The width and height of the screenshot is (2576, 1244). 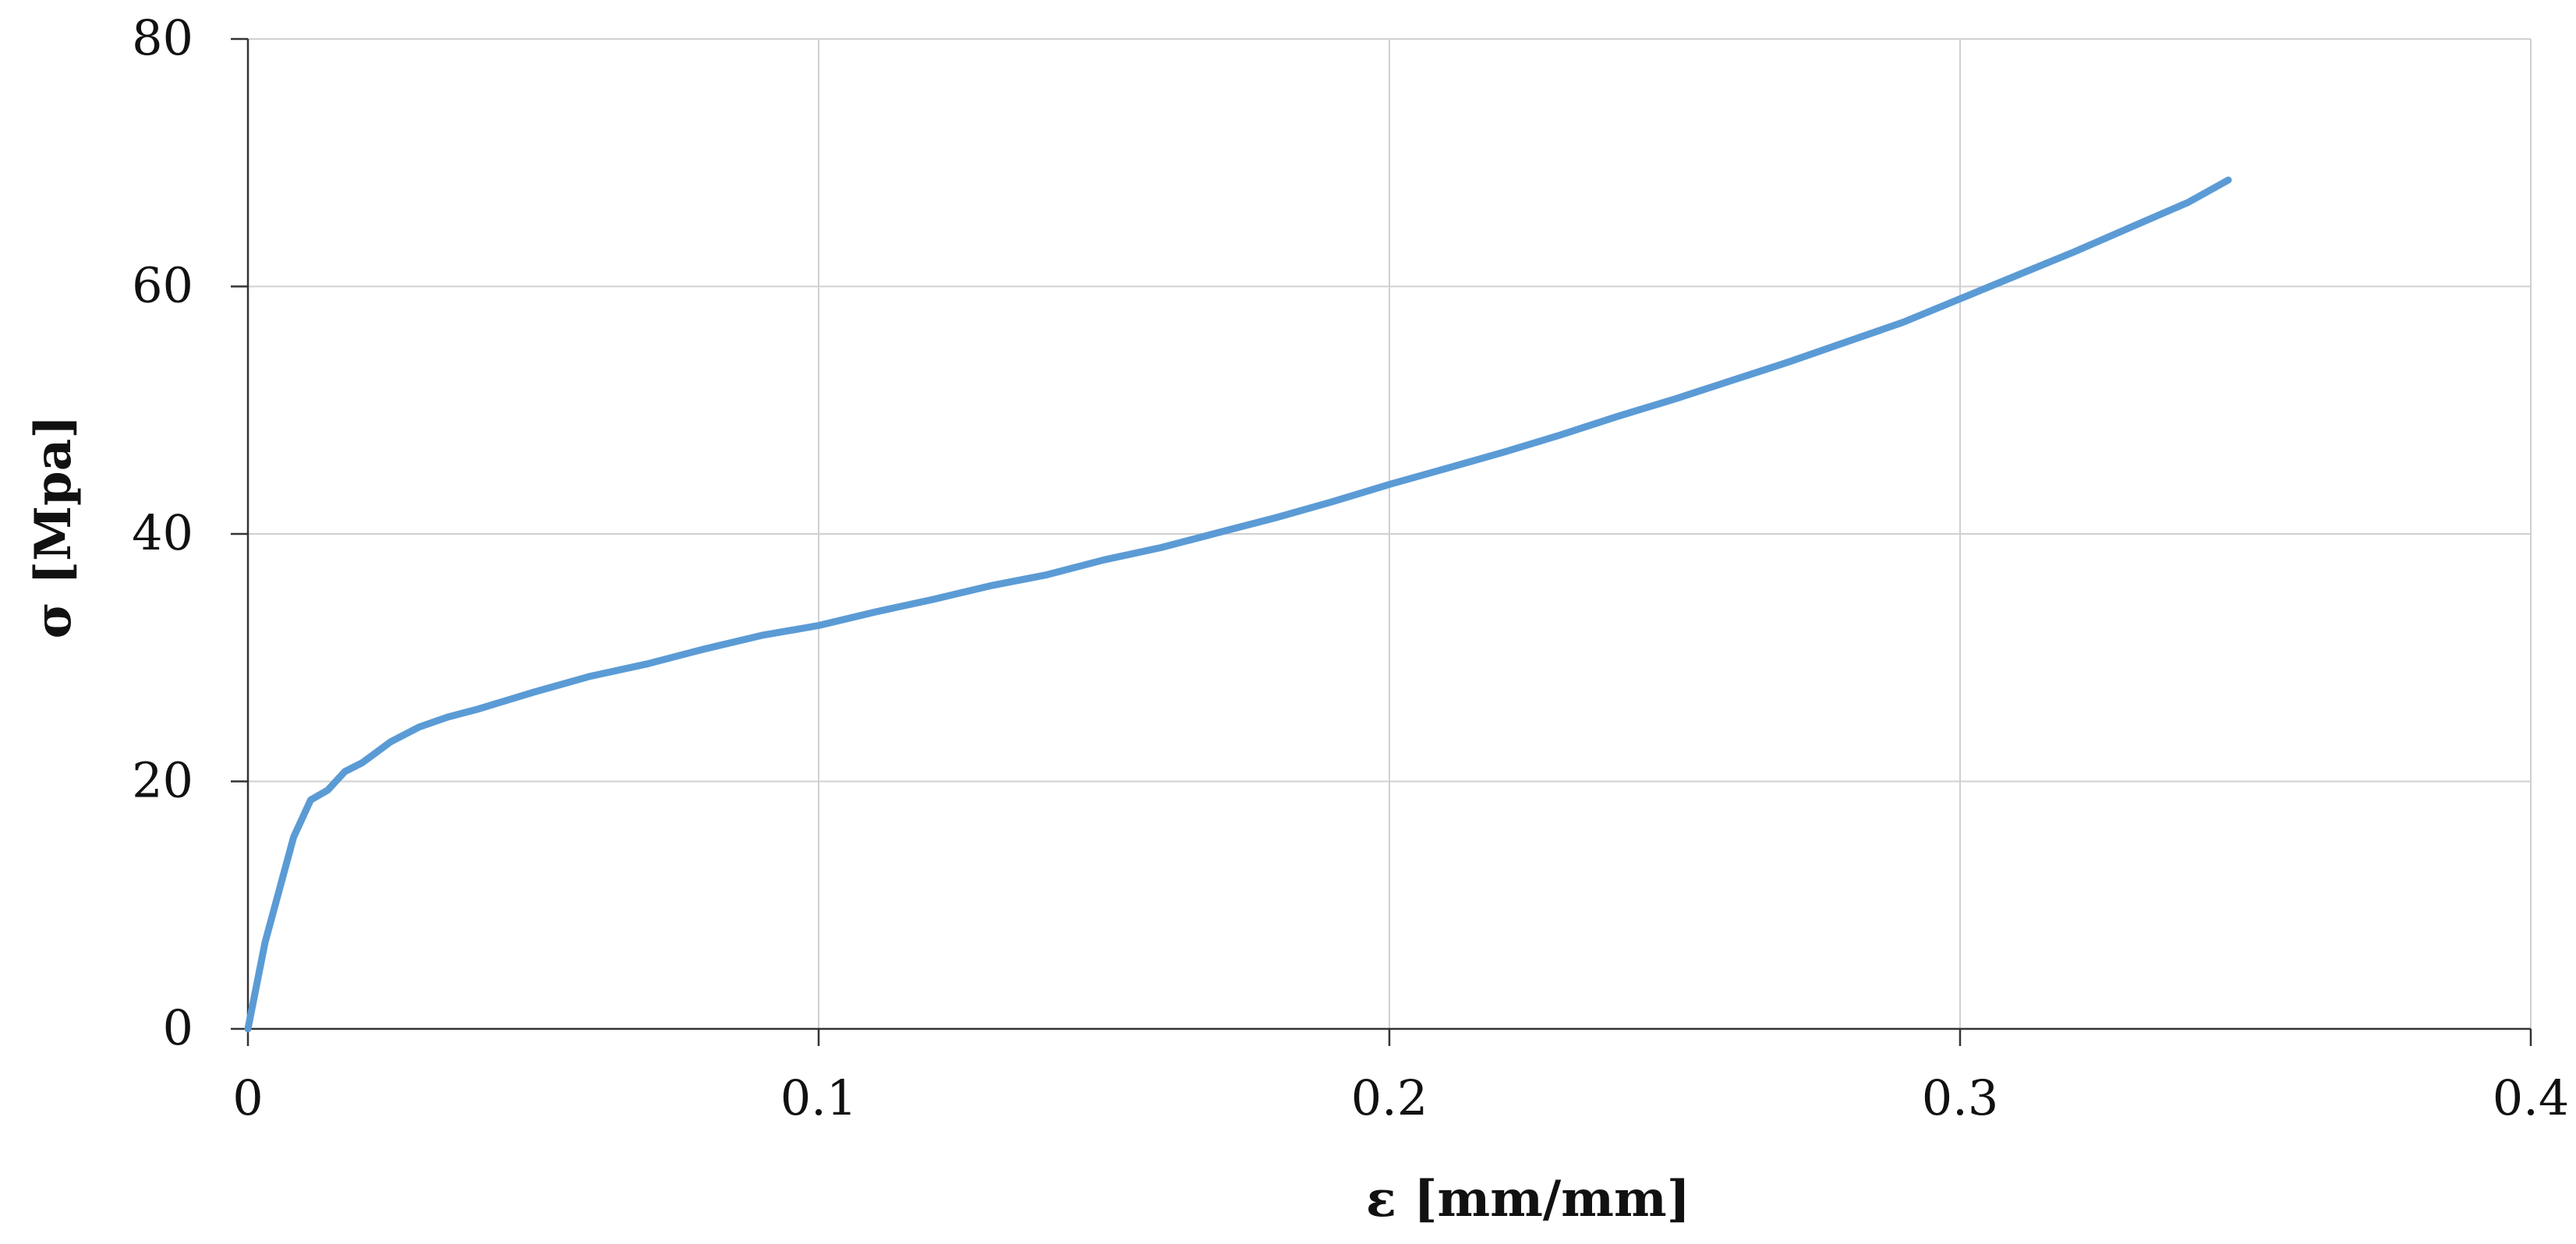 I want to click on y-tick-label: 60, so click(x=162, y=285).